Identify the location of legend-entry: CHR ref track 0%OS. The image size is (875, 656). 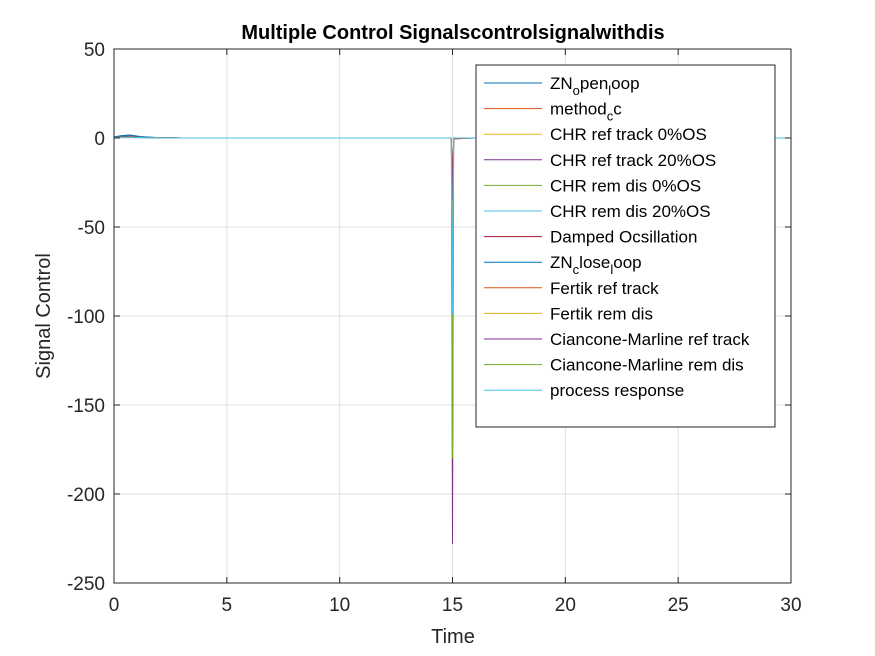
(628, 134).